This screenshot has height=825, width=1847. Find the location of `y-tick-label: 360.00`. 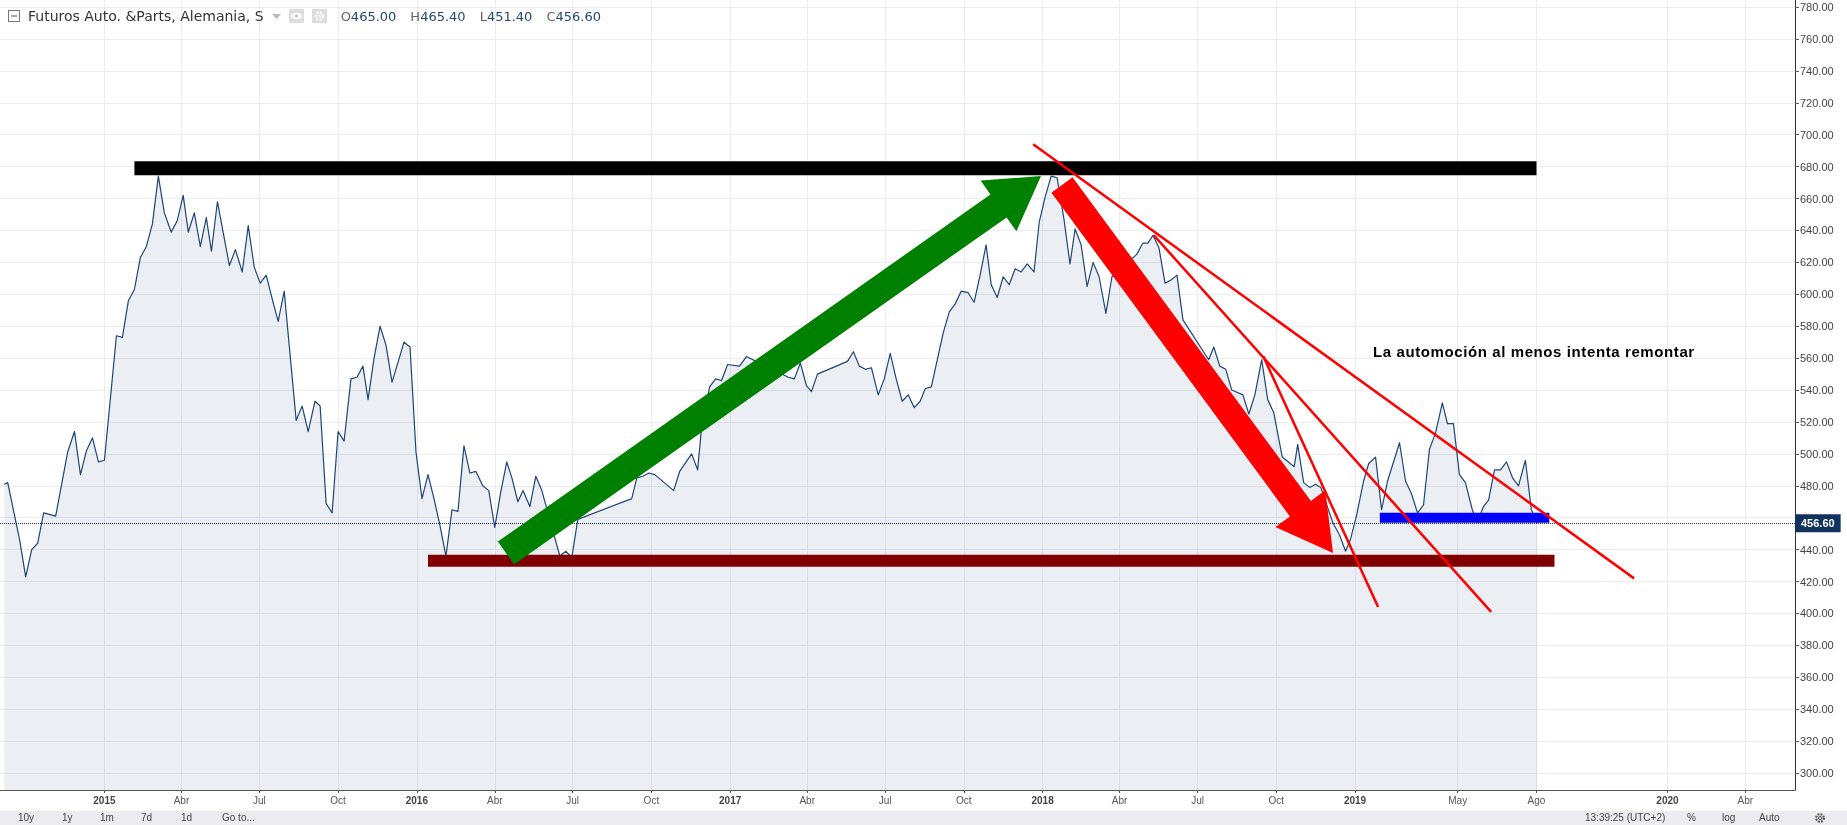

y-tick-label: 360.00 is located at coordinates (1817, 677).